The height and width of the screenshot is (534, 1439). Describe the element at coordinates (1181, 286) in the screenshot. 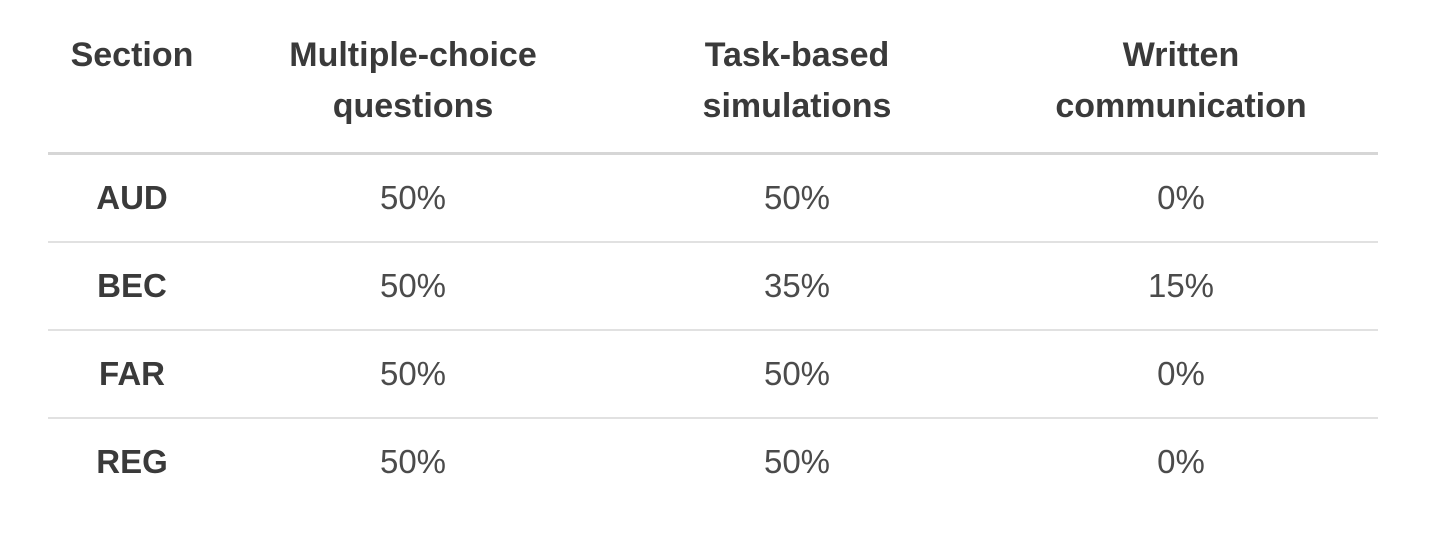

I see `wc-value: 15%` at that location.